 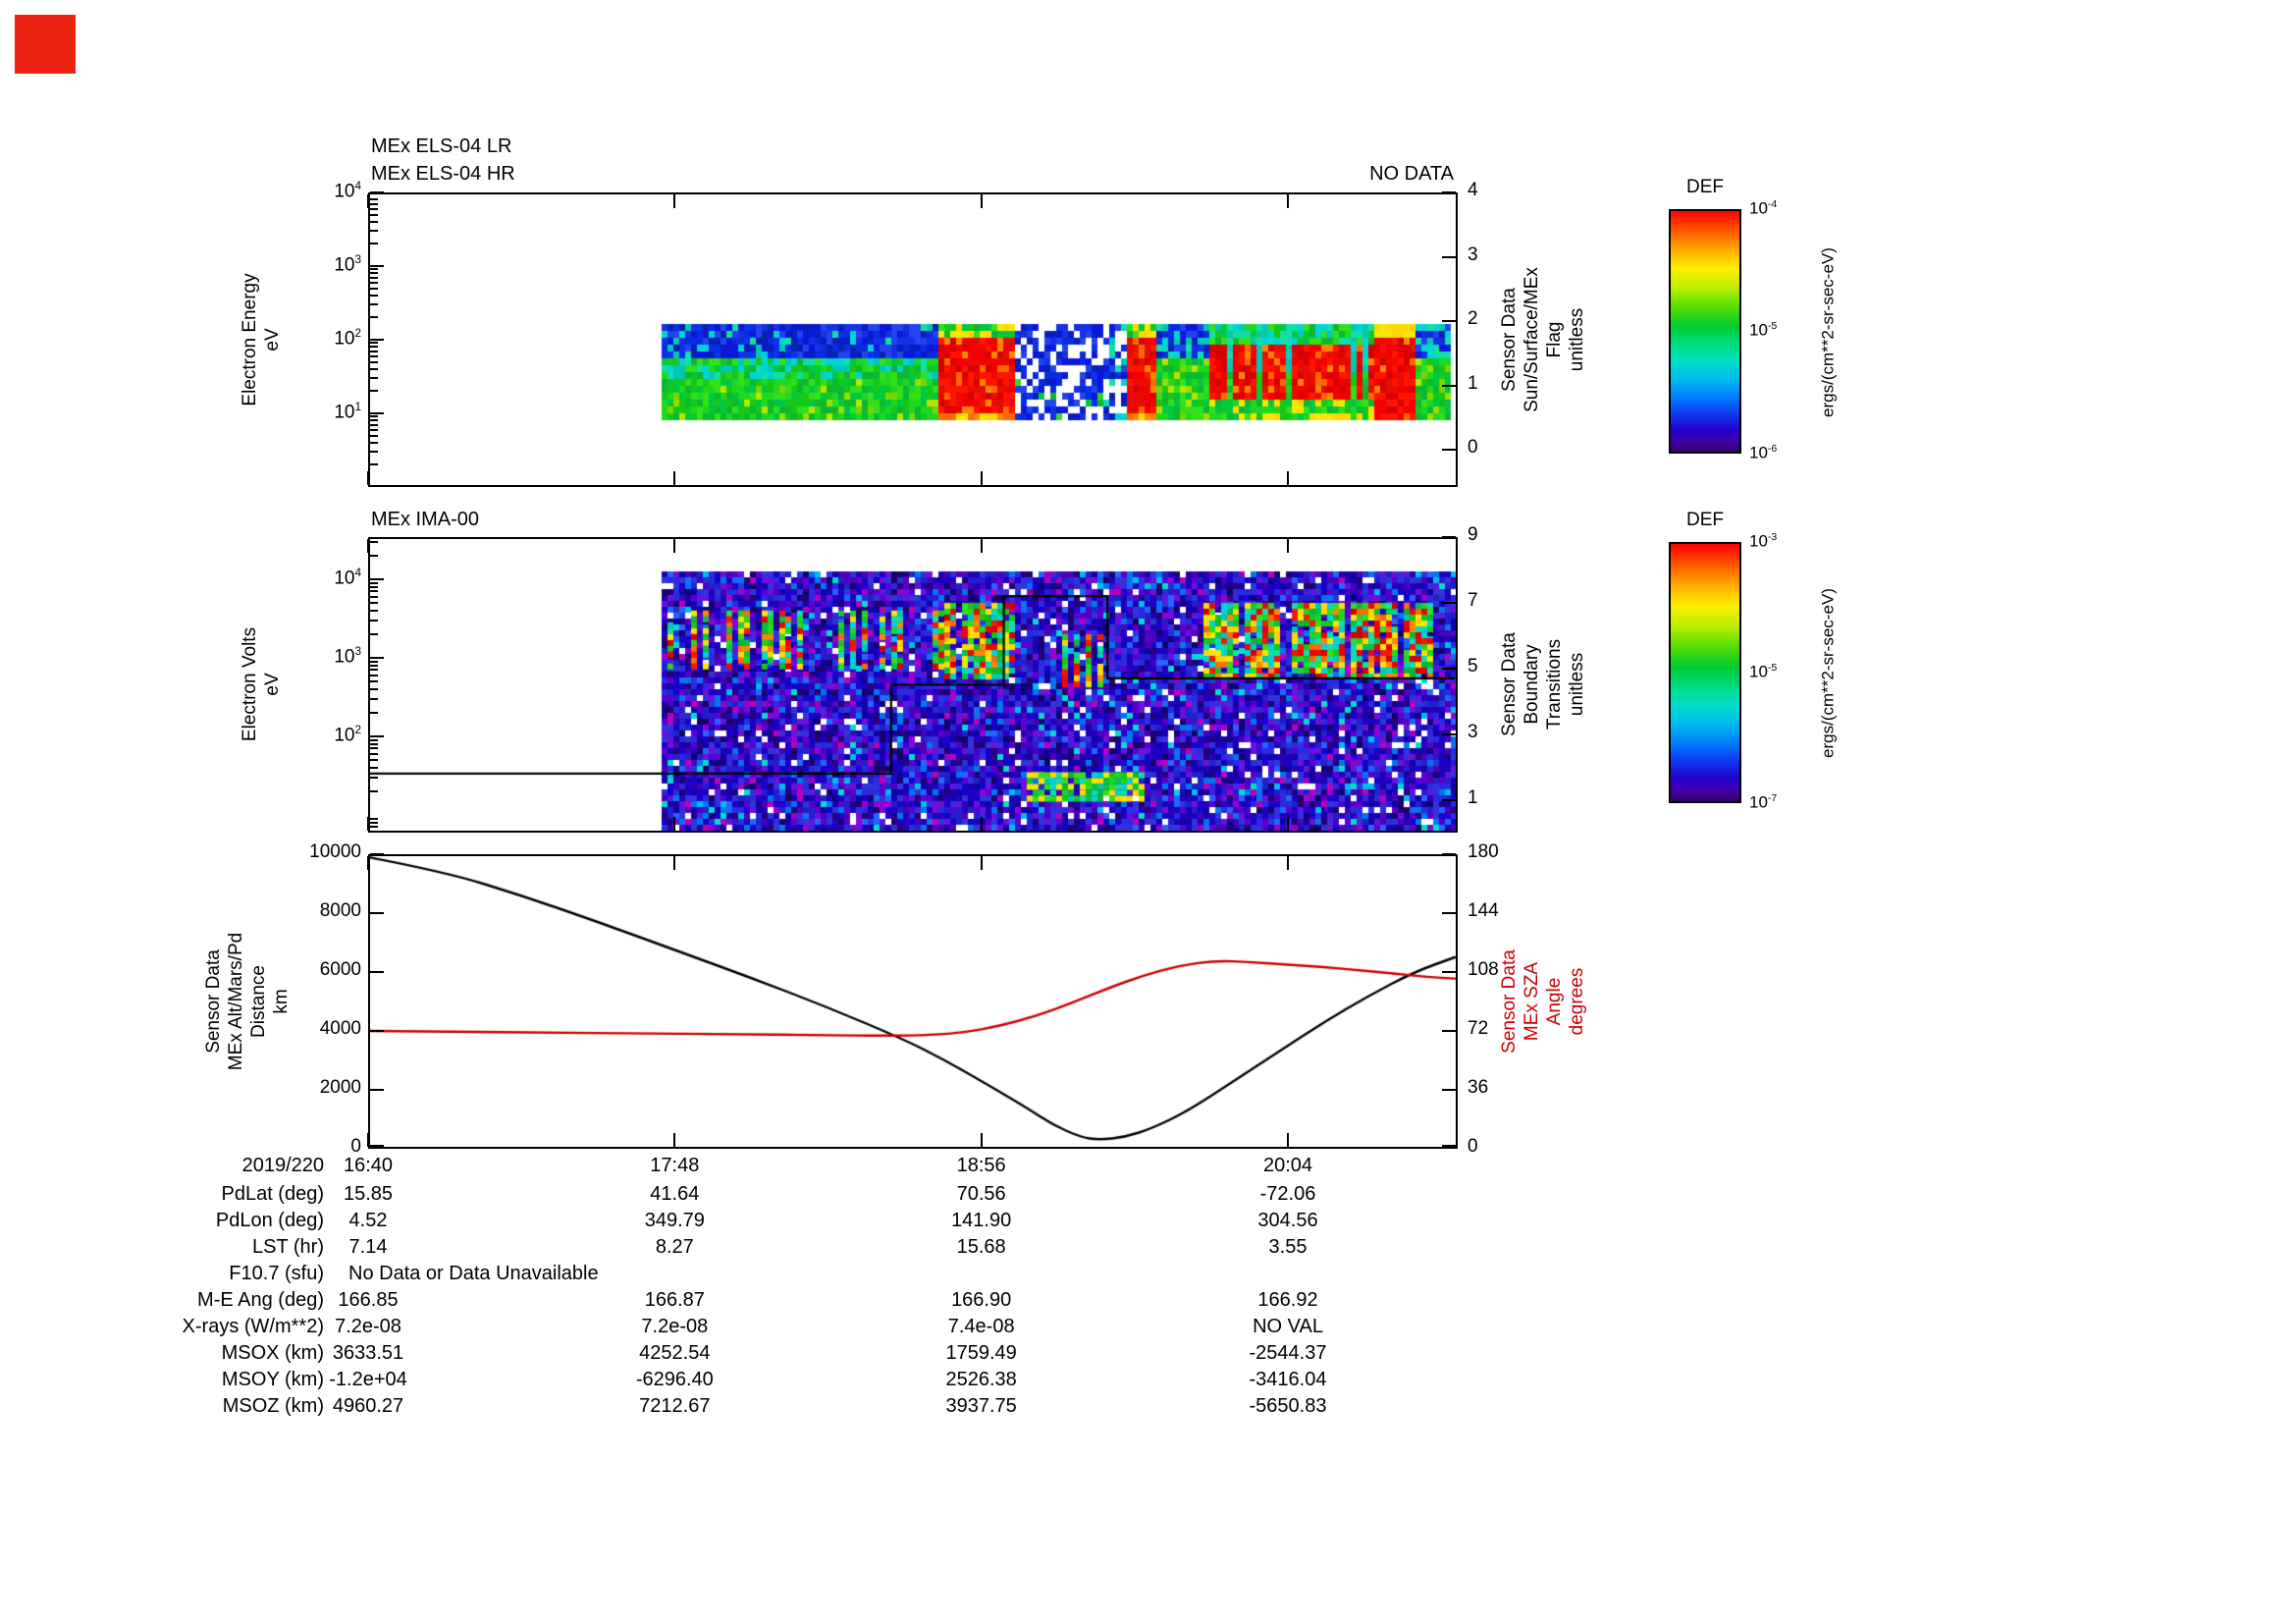 I want to click on ima-spectrogram, so click(x=913, y=685).